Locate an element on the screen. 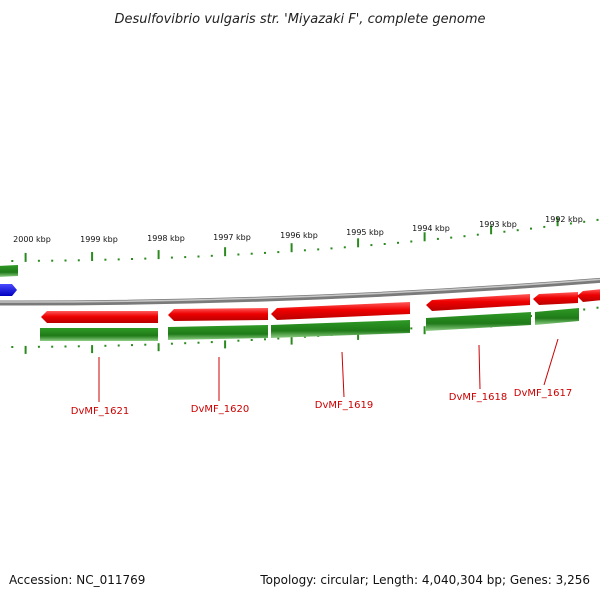  forward-gene-arrows is located at coordinates (320, 306).